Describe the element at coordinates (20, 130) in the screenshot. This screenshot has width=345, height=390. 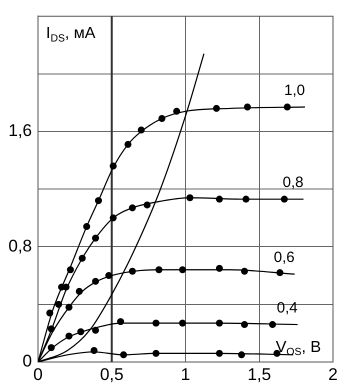
I see `y-tick-label: 1,6` at that location.